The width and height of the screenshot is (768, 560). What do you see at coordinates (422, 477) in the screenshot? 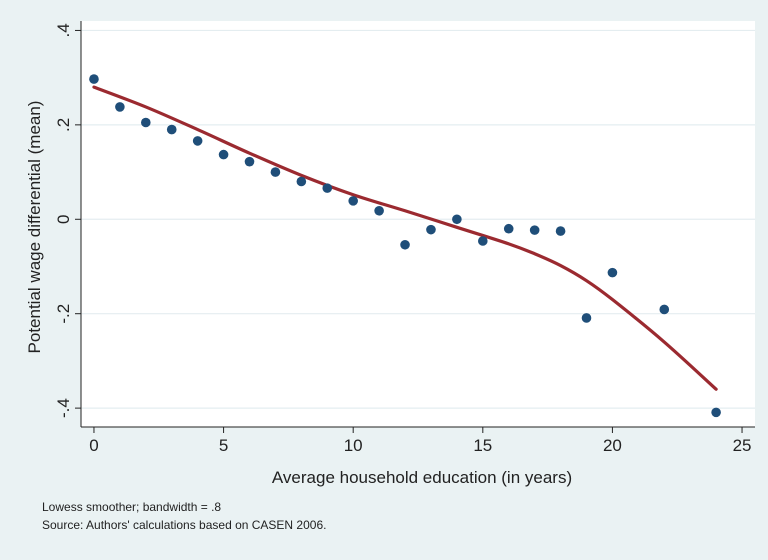
I see `x-axis-title: Average household education (in years)` at bounding box center [422, 477].